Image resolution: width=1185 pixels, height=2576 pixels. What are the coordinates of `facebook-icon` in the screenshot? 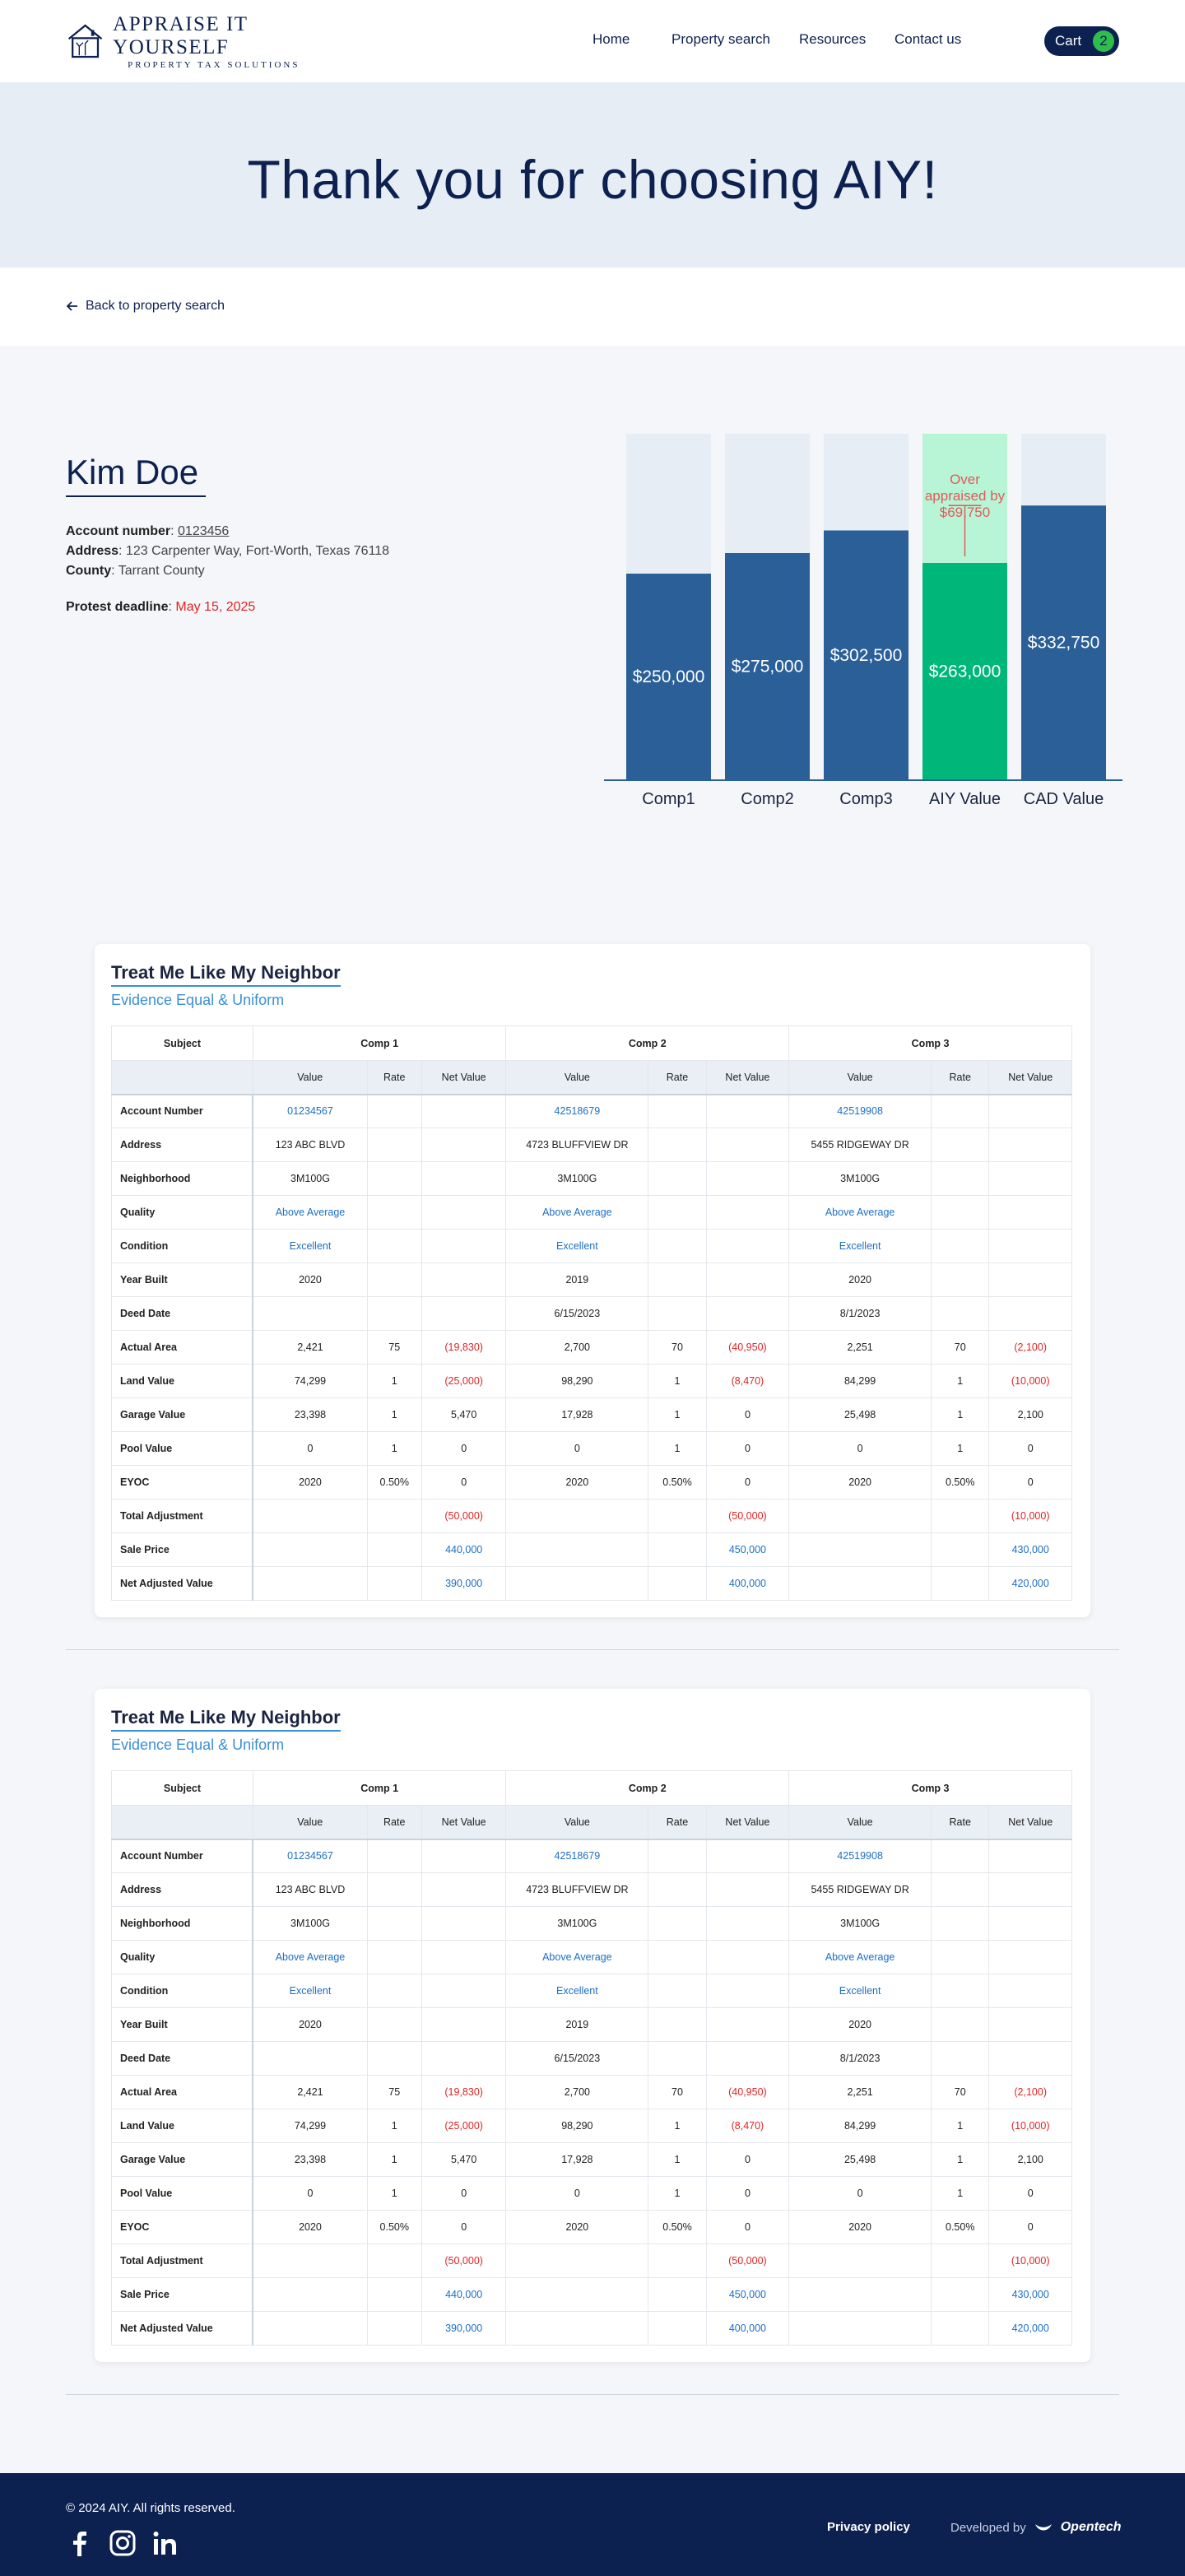 It's located at (80, 2543).